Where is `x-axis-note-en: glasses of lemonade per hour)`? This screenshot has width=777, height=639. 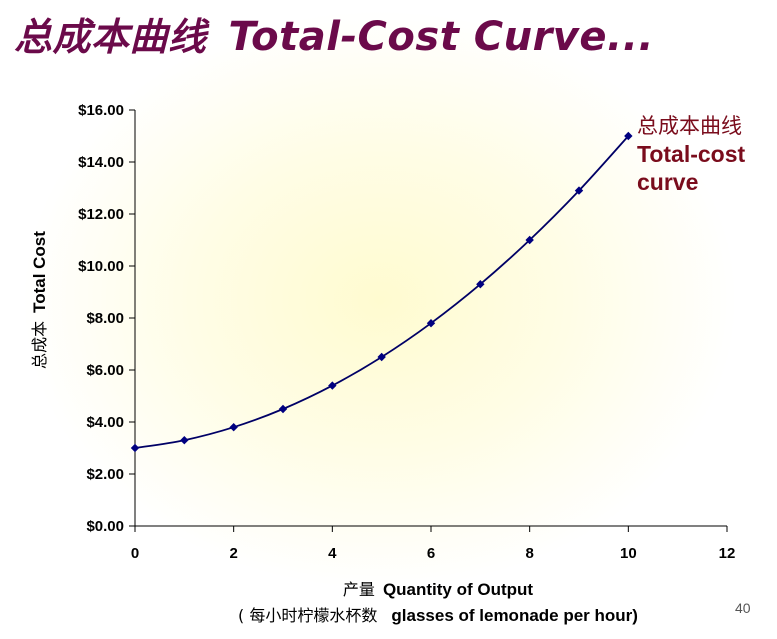
x-axis-note-en: glasses of lemonade per hour) is located at coordinates (514, 615).